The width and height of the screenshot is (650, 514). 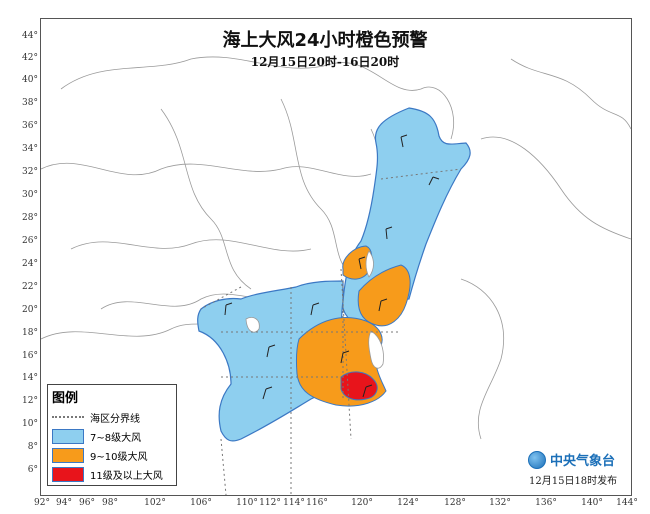 I want to click on lon-tick: 144°, so click(x=627, y=503).